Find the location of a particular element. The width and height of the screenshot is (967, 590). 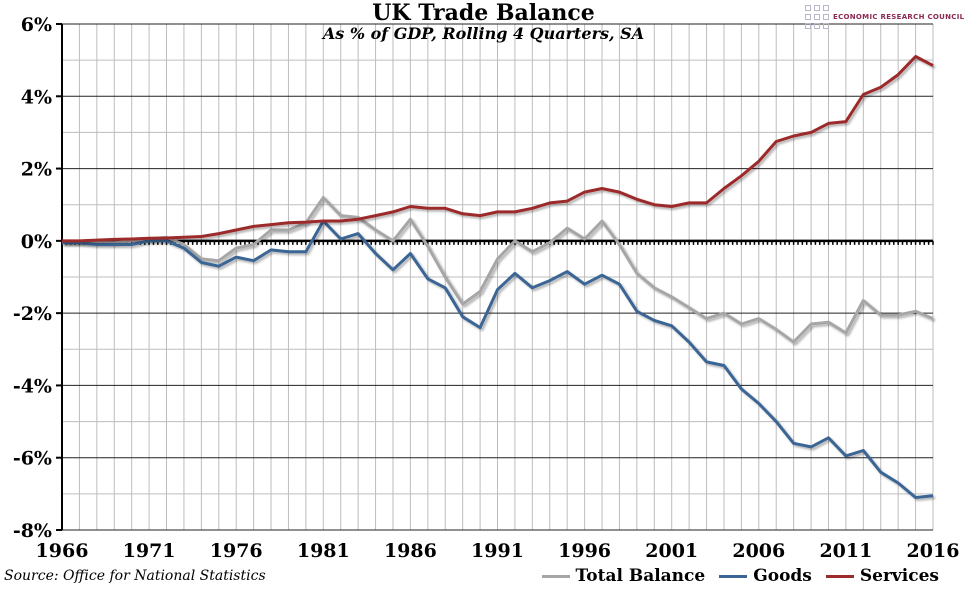

legend-label: Total Balance is located at coordinates (640, 576).